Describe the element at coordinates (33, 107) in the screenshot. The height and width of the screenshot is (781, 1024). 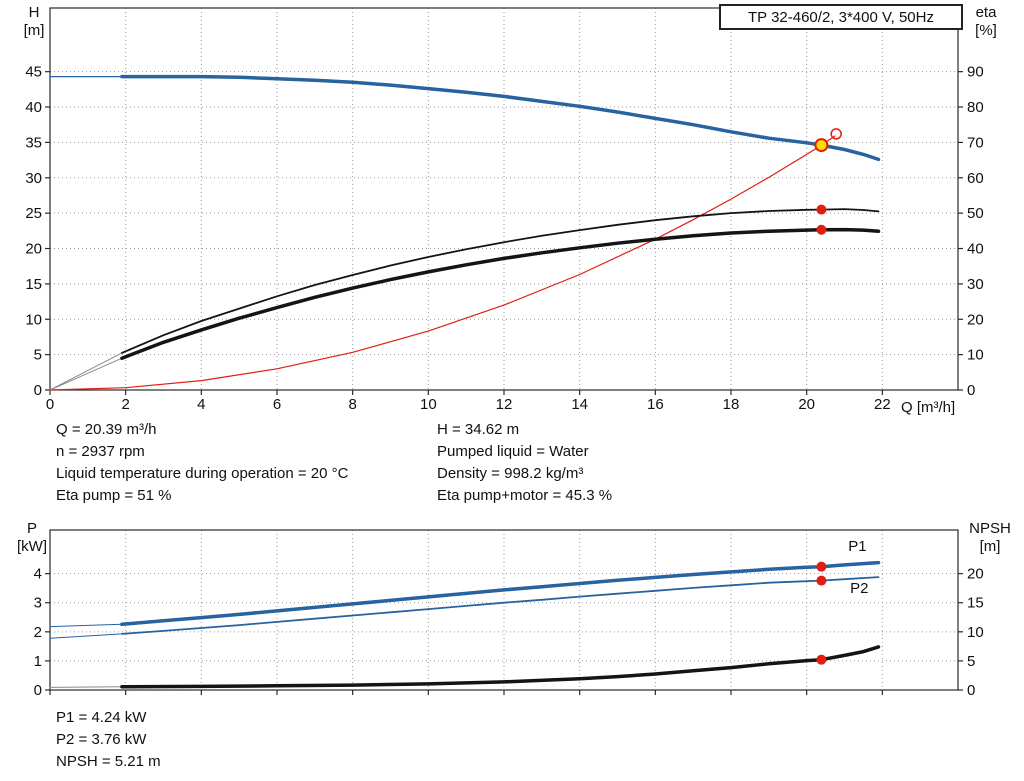
I see `y-left-tick-label: 40` at that location.